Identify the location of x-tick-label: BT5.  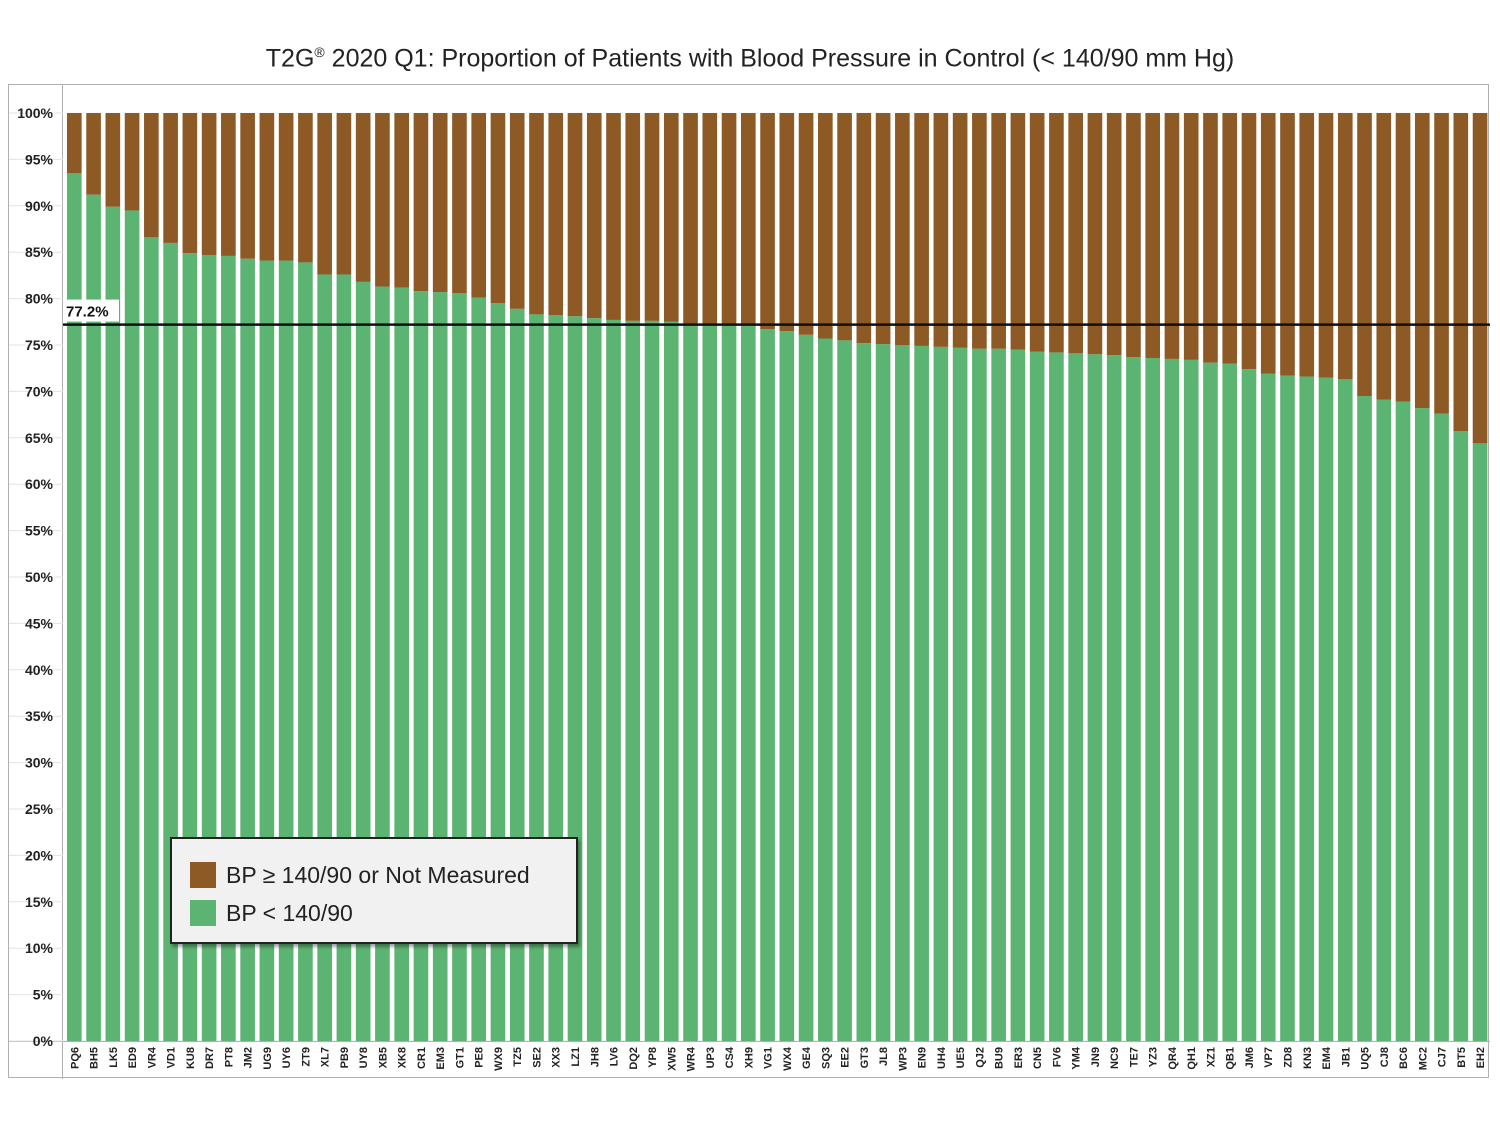
(1462, 1057).